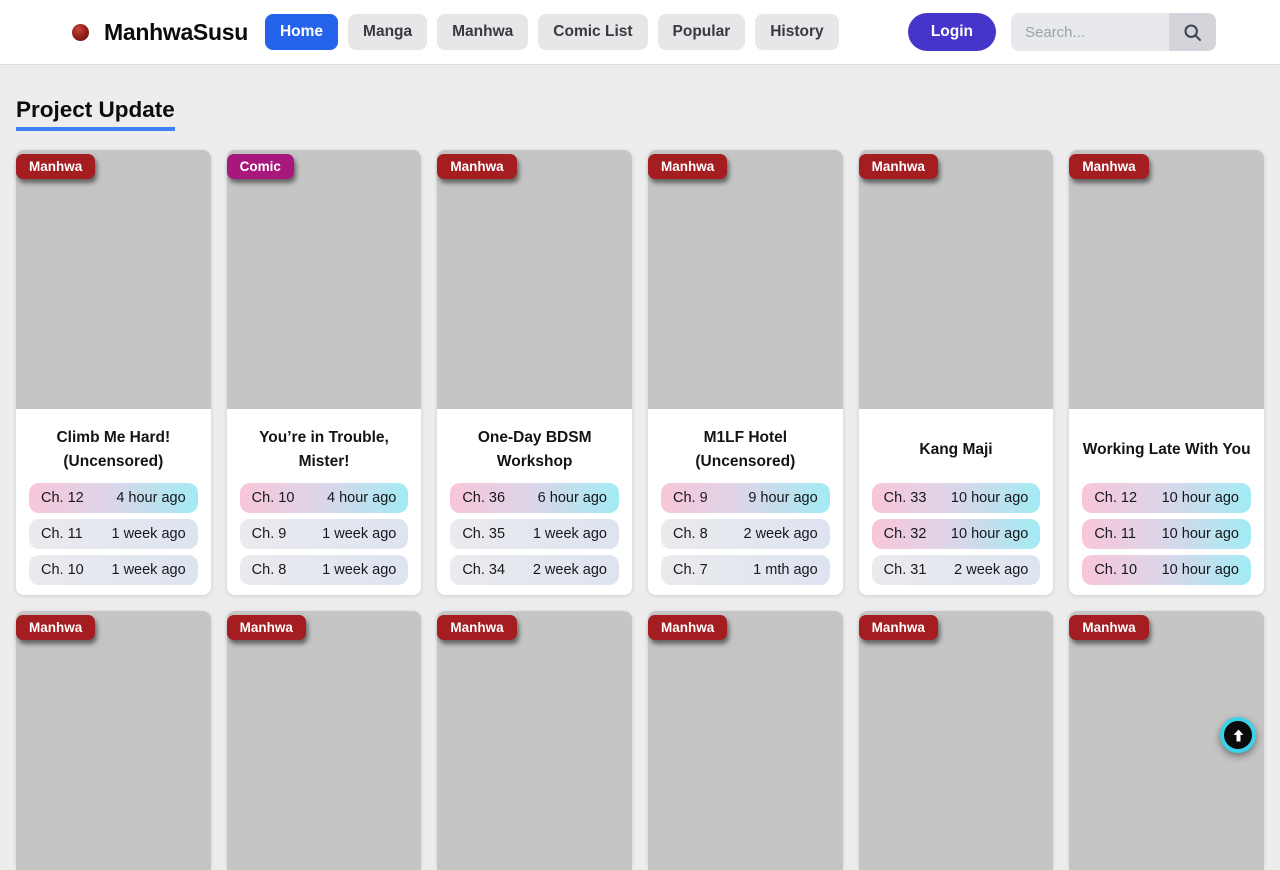 This screenshot has width=1280, height=870. Describe the element at coordinates (956, 570) in the screenshot. I see `chapter-row: Ch. 31 2 week ago` at that location.